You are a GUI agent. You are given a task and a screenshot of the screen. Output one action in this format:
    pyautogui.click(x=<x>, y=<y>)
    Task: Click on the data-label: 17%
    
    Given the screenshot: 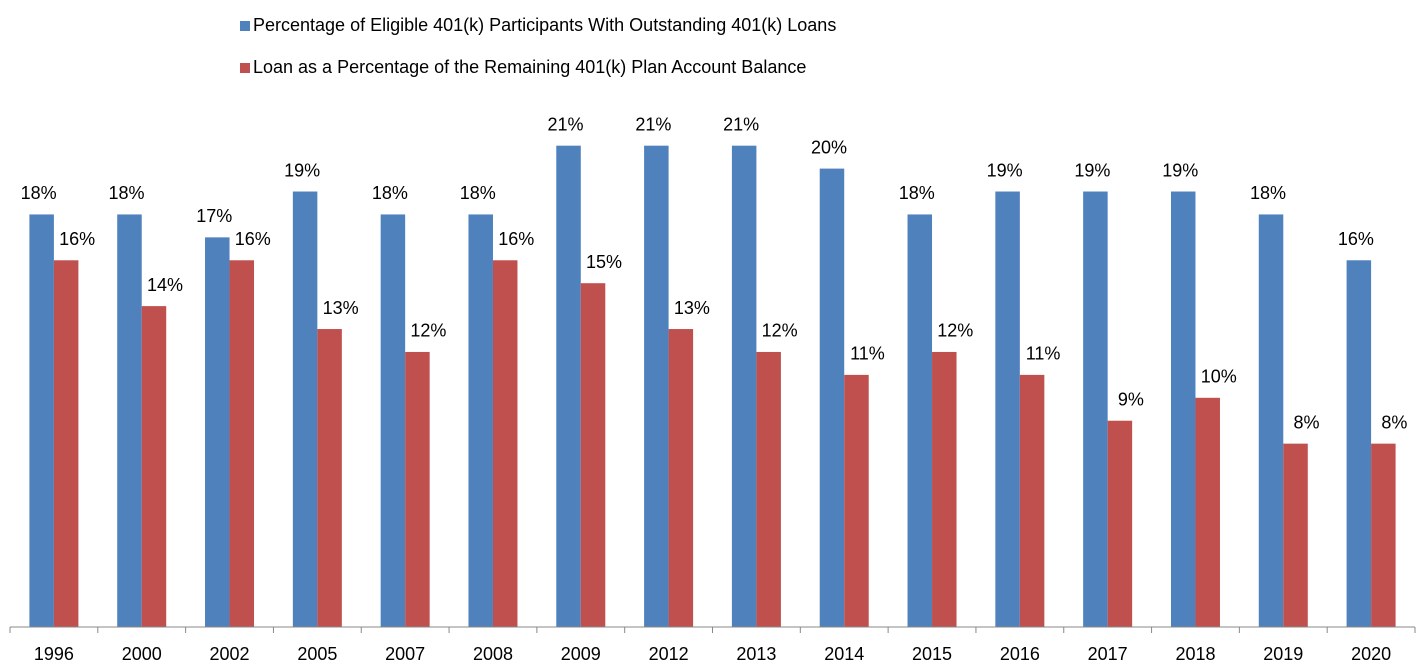 What is the action you would take?
    pyautogui.click(x=214, y=216)
    